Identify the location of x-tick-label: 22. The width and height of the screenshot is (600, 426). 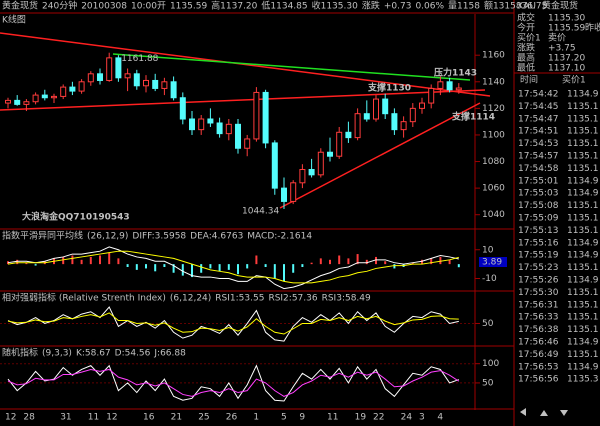
(378, 418).